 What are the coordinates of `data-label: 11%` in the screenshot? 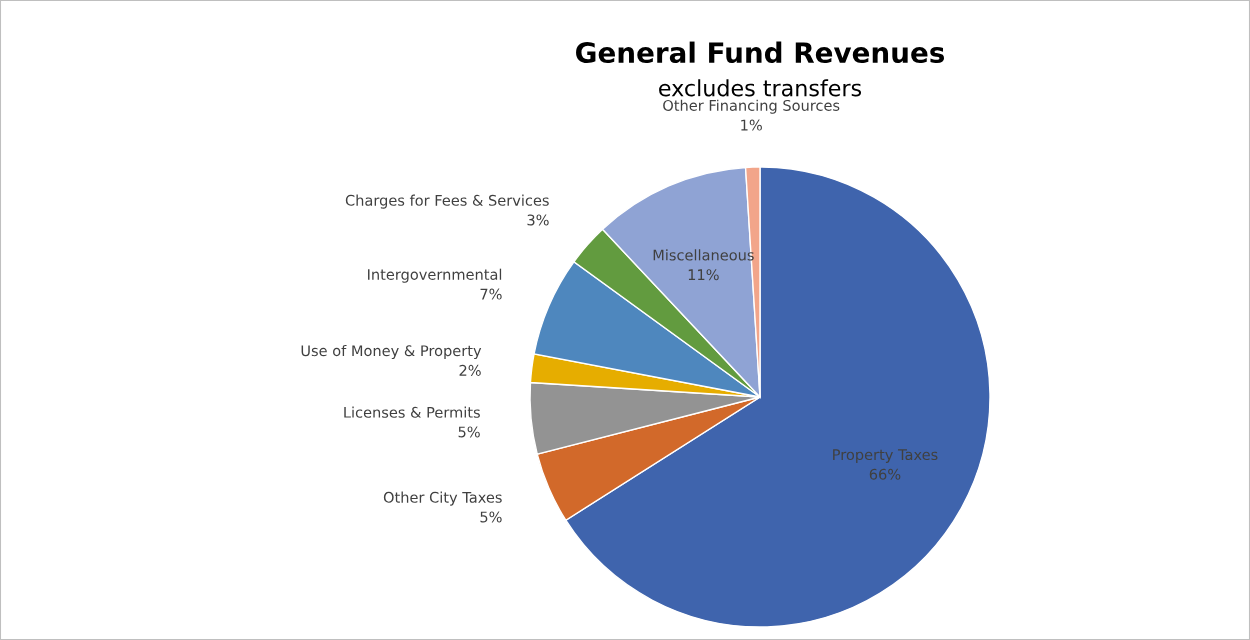 It's located at (703, 275).